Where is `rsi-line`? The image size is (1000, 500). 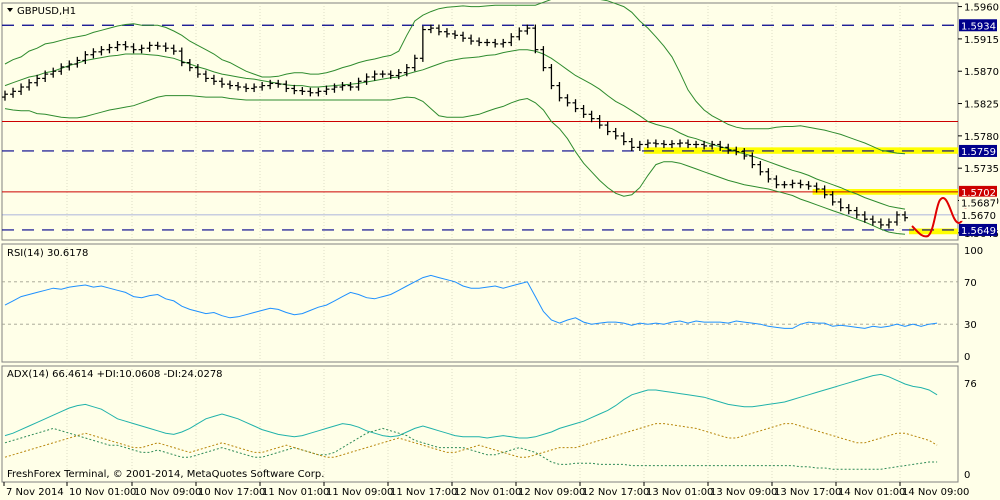 rsi-line is located at coordinates (471, 301).